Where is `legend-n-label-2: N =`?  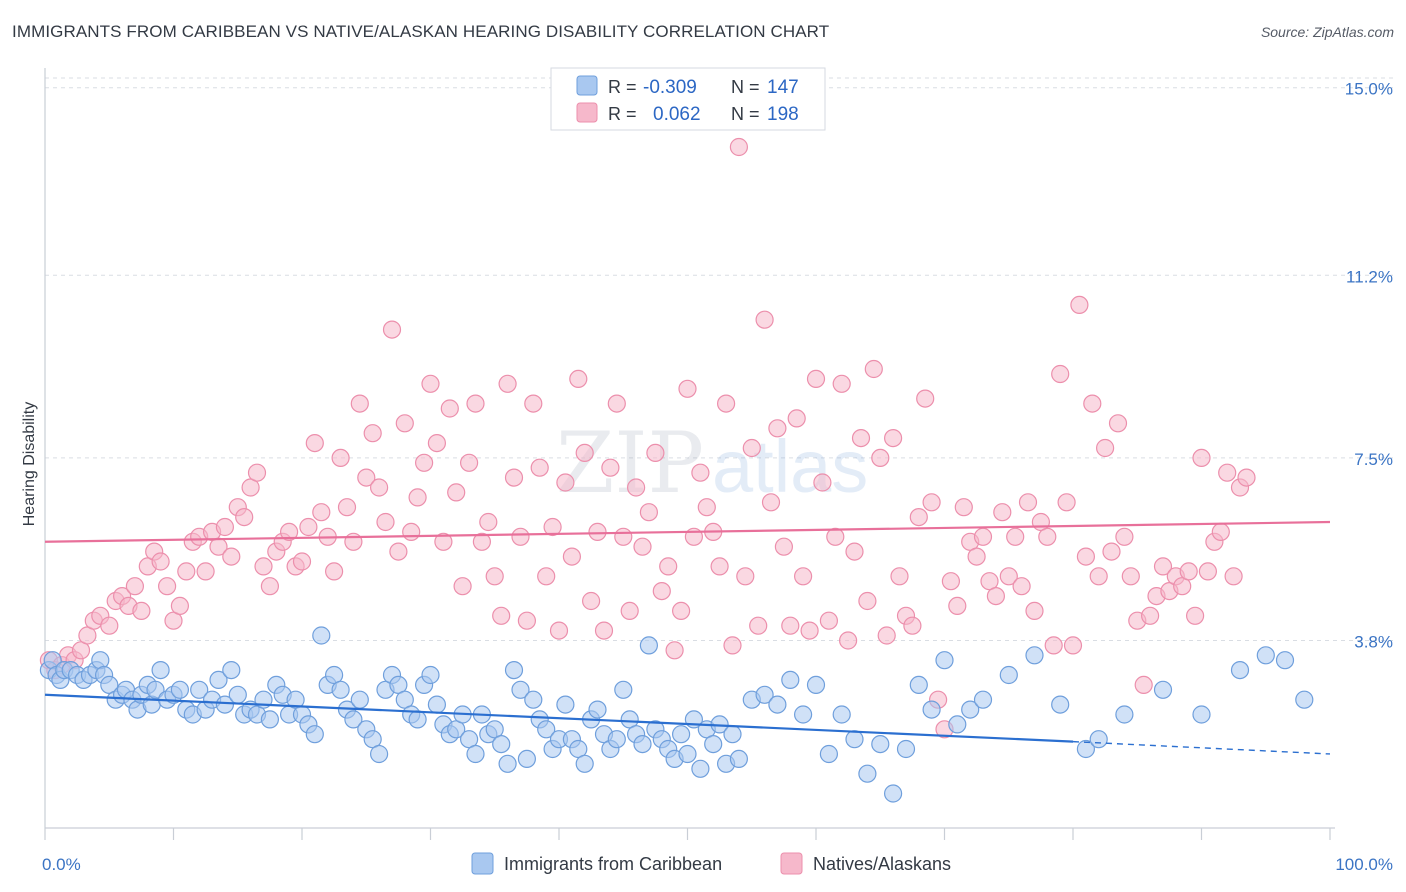
legend-n-label-2: N = is located at coordinates (745, 114).